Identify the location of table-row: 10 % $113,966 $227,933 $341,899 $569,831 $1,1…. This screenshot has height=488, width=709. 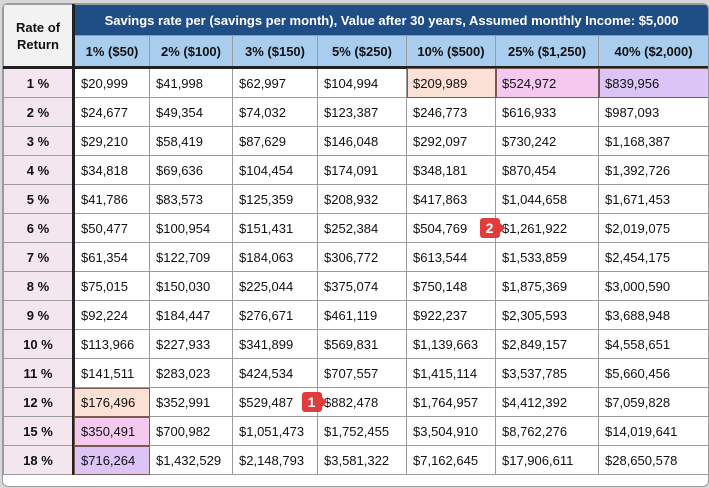
(355, 344).